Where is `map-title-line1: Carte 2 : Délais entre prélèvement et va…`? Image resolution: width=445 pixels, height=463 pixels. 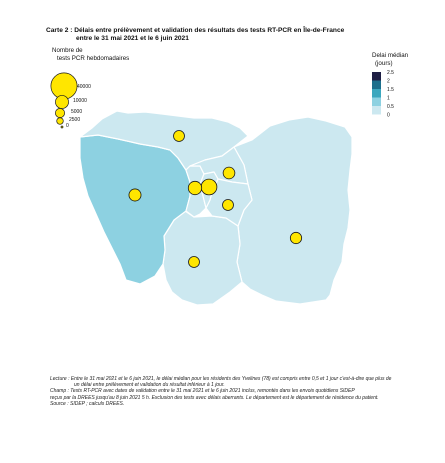
map-title-line1: Carte 2 : Délais entre prélèvement et va… is located at coordinates (195, 30).